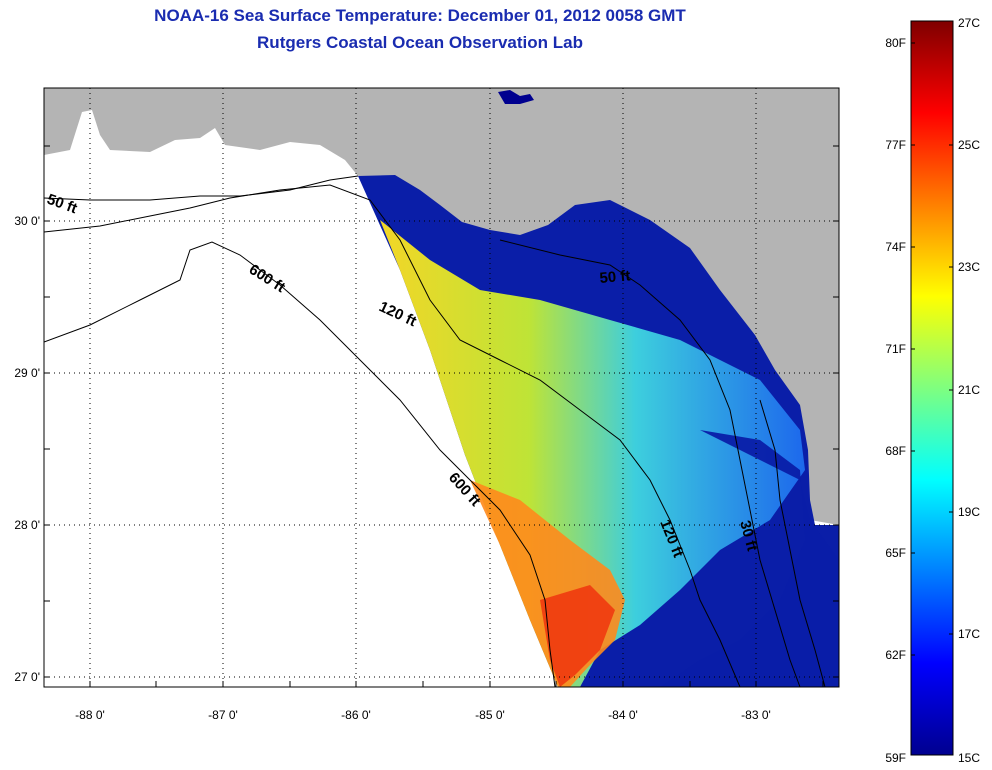 The image size is (992, 770). What do you see at coordinates (895, 145) in the screenshot?
I see `cbar-label-77f: 77F` at bounding box center [895, 145].